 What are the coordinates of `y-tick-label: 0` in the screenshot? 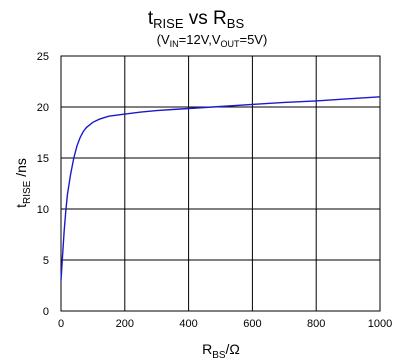 It's located at (46, 312).